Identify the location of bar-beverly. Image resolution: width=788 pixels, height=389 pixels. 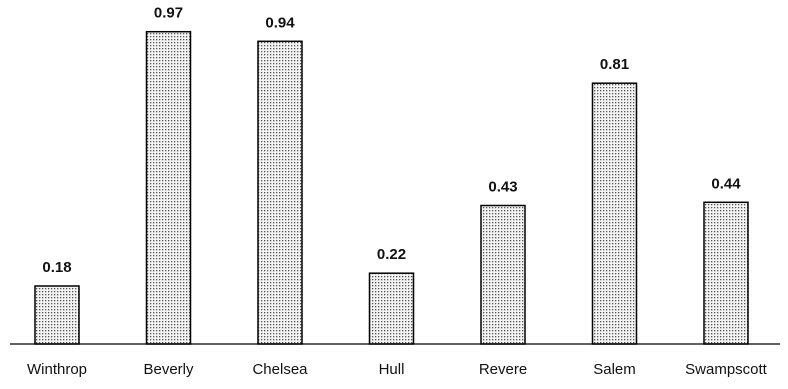
(168, 187).